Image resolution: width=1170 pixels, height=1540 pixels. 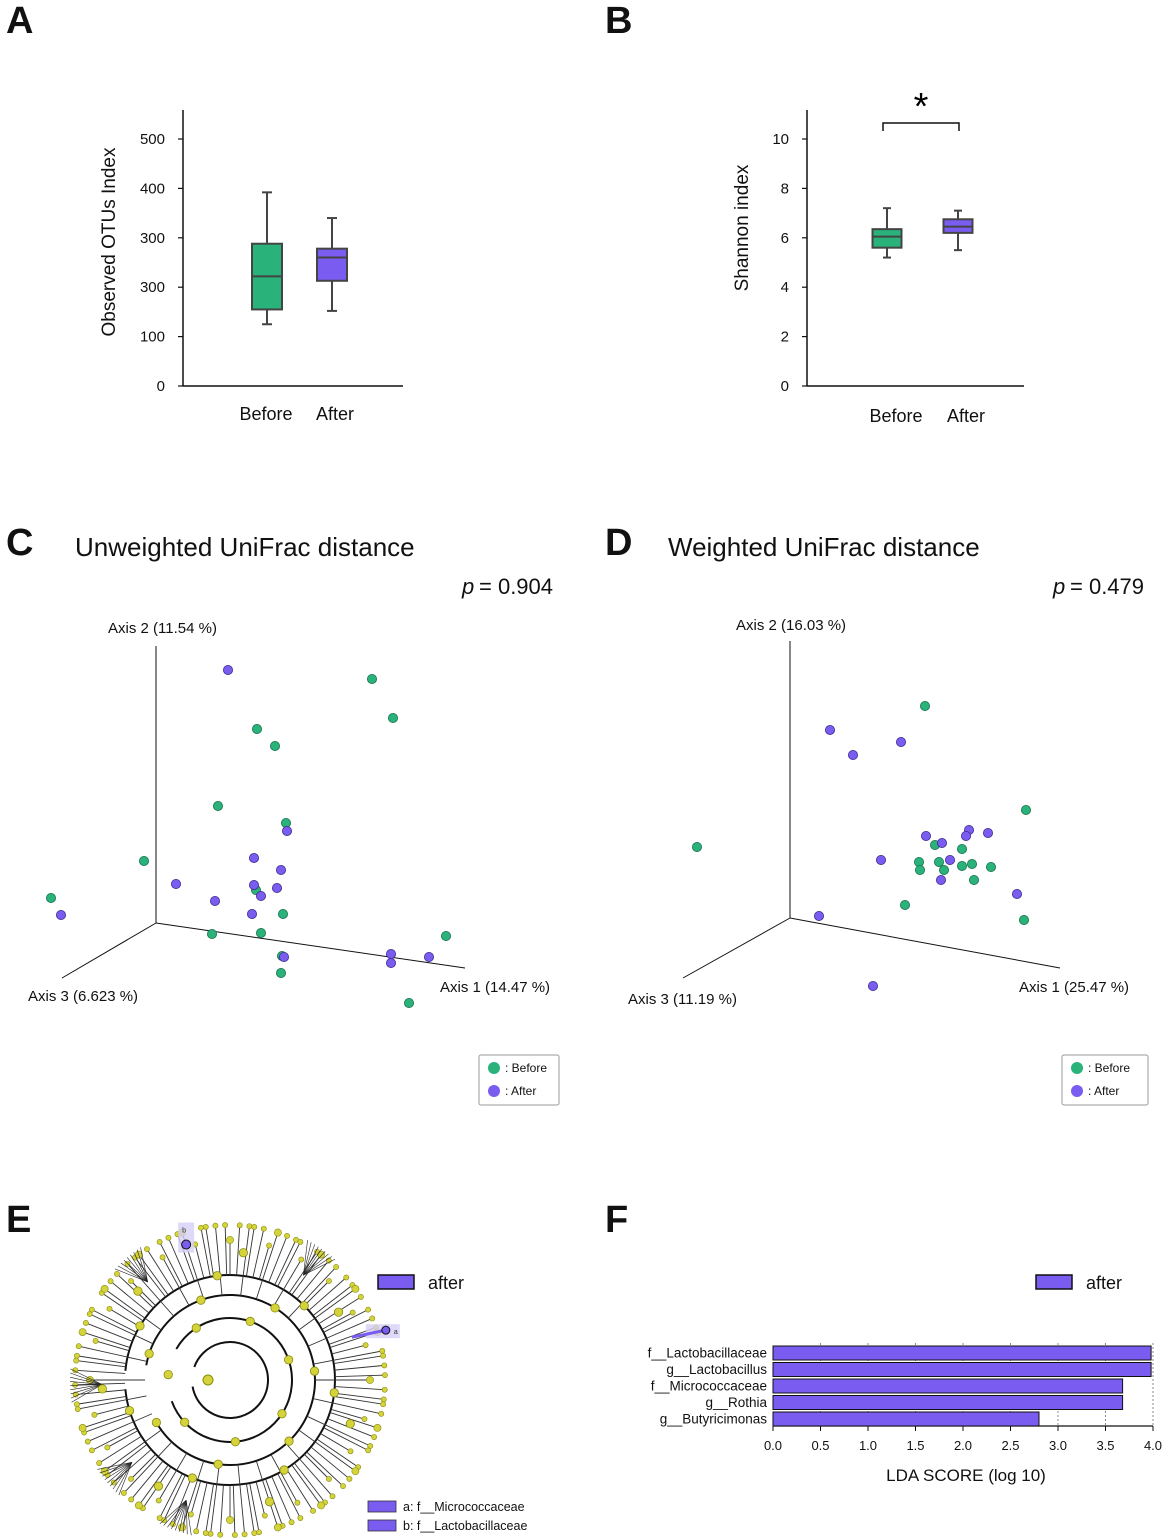 What do you see at coordinates (785, 188) in the screenshot?
I see `panel-b-ytick-label: 8` at bounding box center [785, 188].